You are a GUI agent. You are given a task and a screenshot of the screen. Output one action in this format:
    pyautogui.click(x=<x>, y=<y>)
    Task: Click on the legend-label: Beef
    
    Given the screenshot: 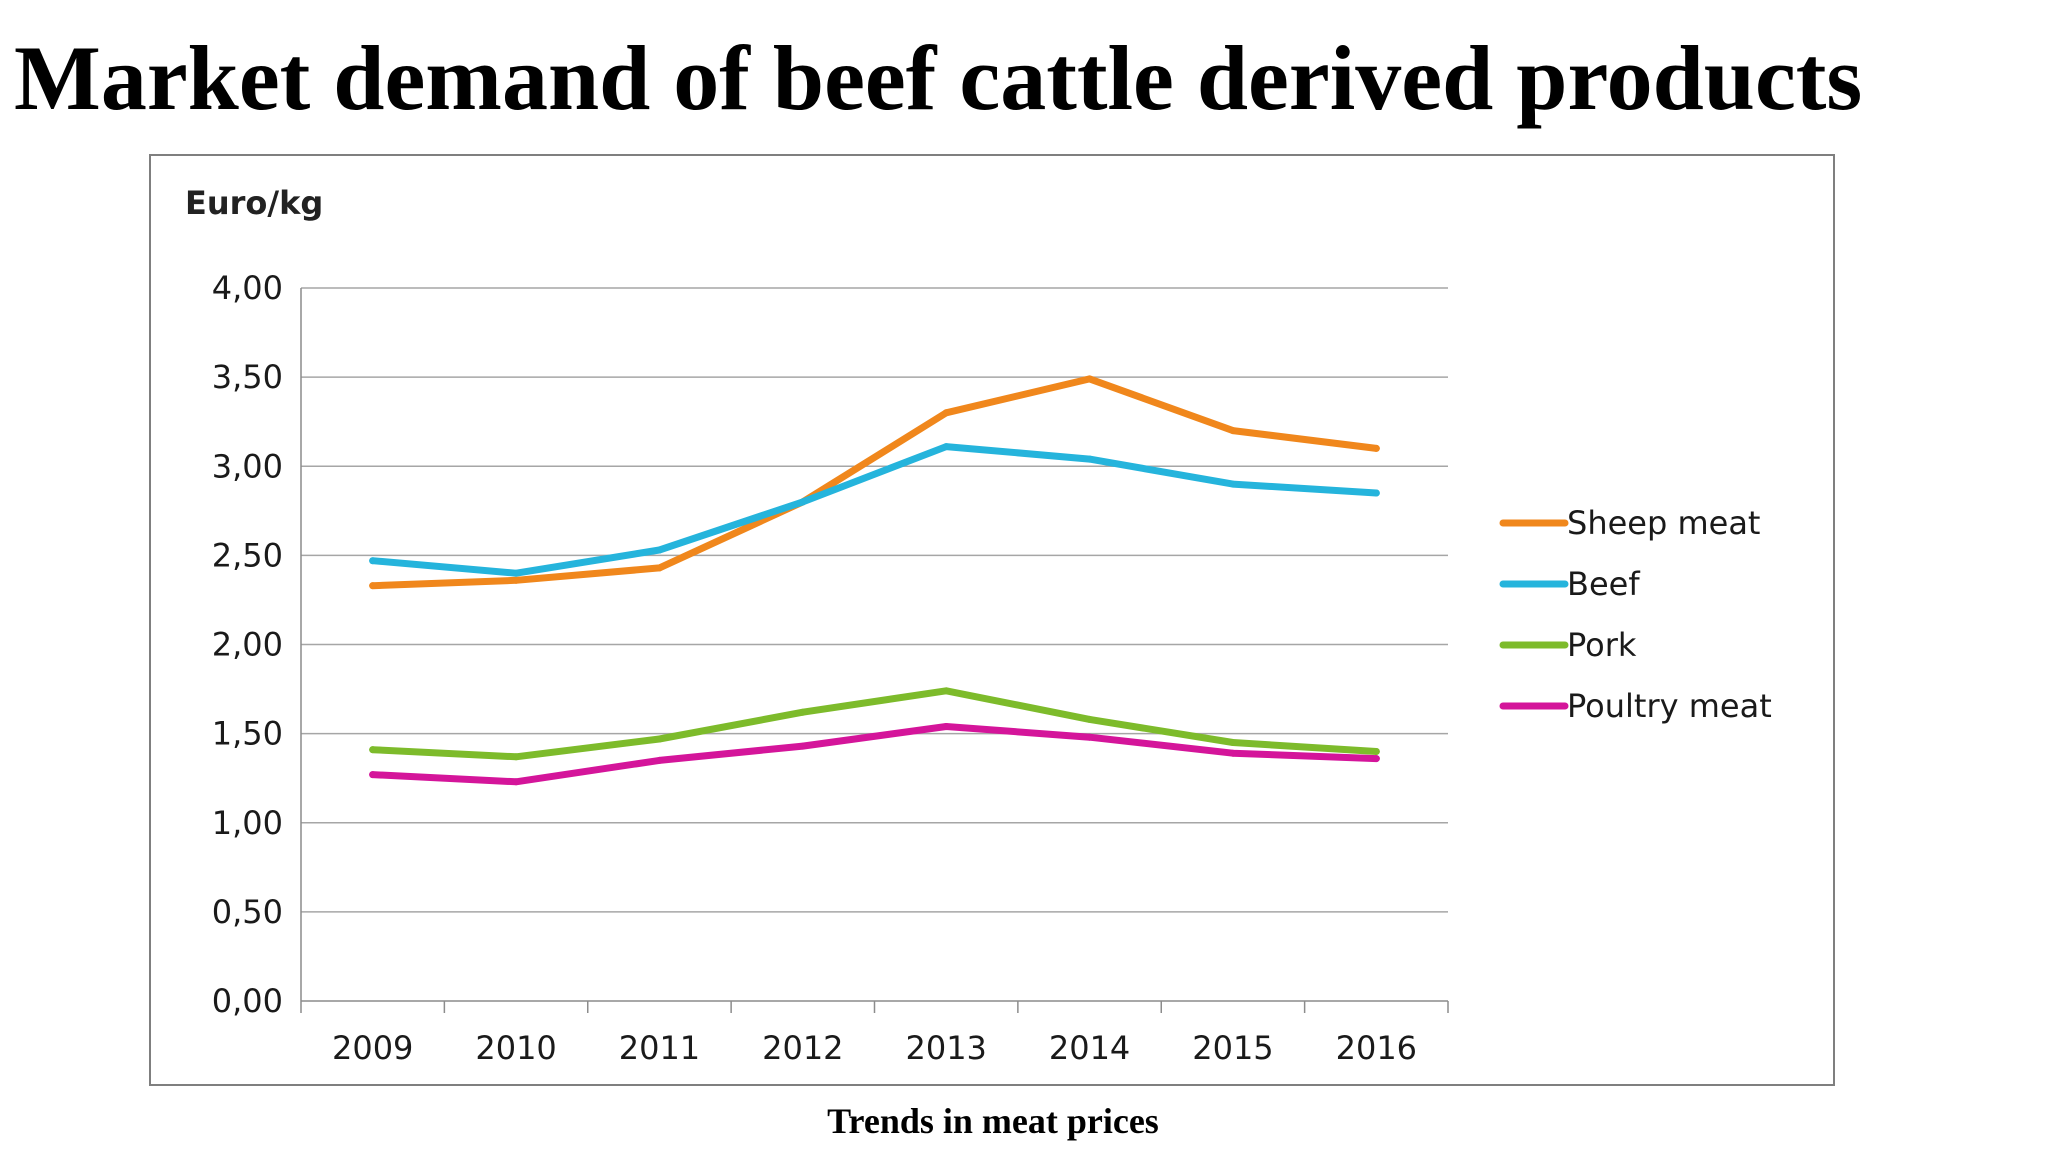 What is the action you would take?
    pyautogui.click(x=1603, y=584)
    